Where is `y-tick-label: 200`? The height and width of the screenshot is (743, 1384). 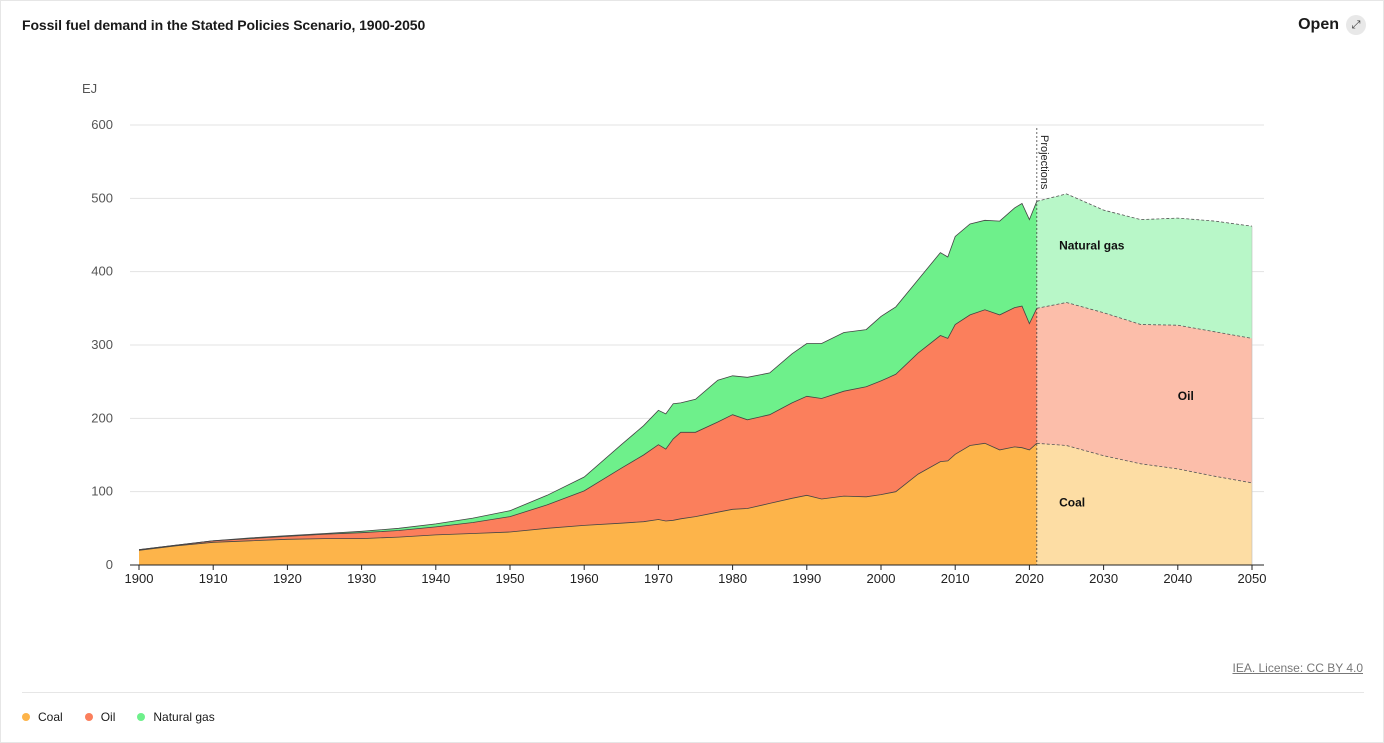 y-tick-label: 200 is located at coordinates (102, 417).